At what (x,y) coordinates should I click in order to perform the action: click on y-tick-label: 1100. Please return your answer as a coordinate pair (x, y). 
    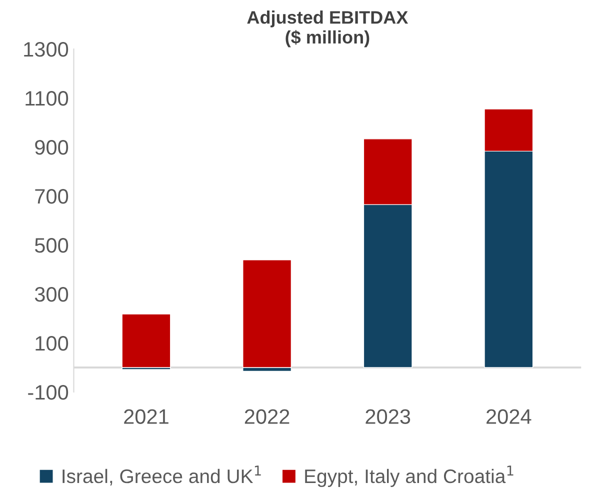
    Looking at the image, I should click on (47, 98).